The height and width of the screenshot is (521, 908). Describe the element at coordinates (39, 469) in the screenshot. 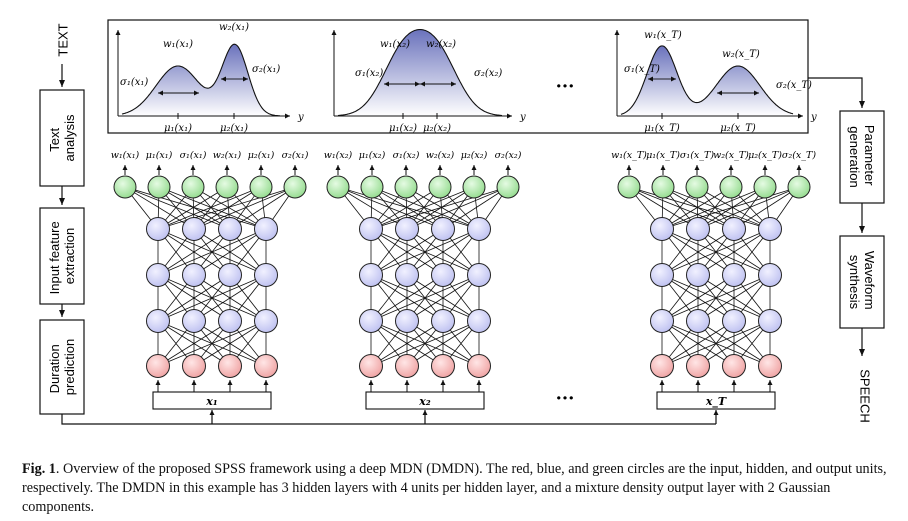

I see `caption-label: Fig. 1` at that location.